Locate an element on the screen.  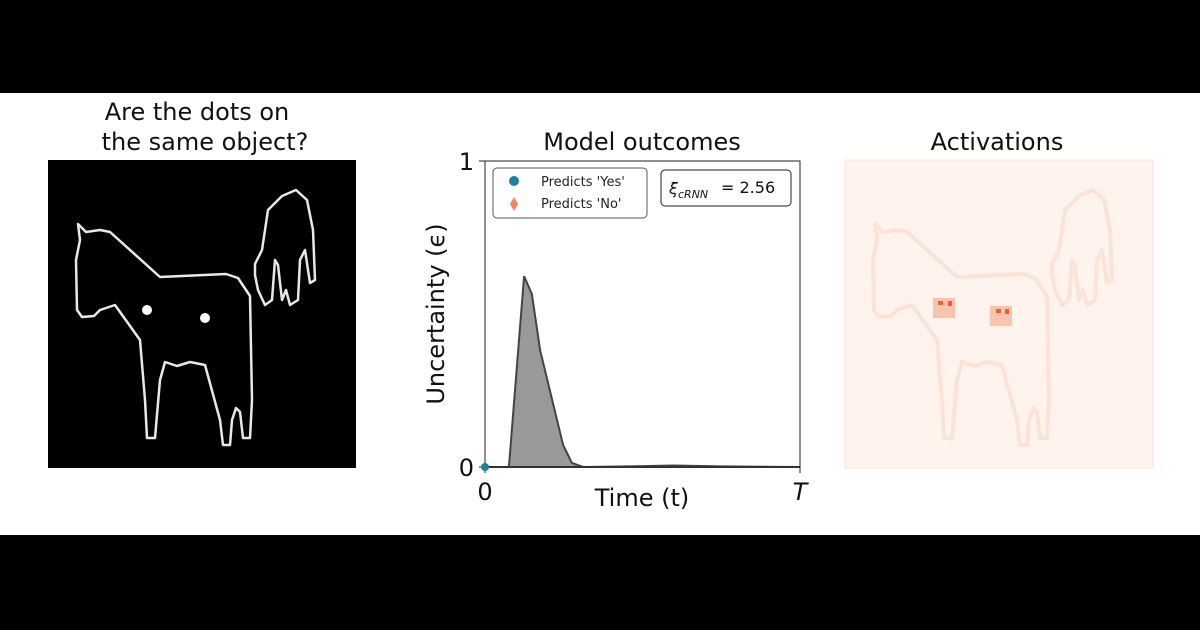
legend-circle-icon is located at coordinates (514, 181).